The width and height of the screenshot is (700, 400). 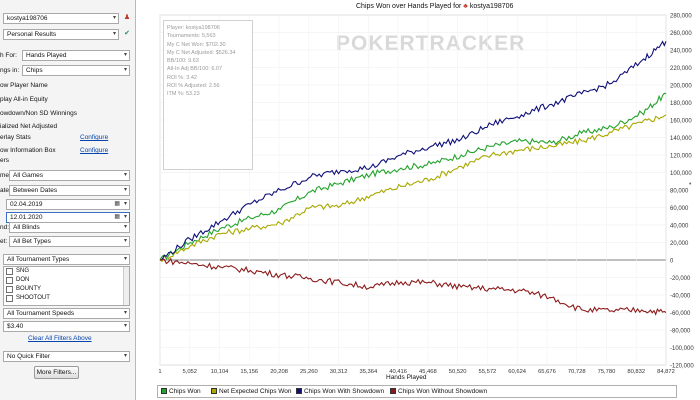 What do you see at coordinates (28, 356) in the screenshot?
I see `quick-filter-value: No Quick Filter` at bounding box center [28, 356].